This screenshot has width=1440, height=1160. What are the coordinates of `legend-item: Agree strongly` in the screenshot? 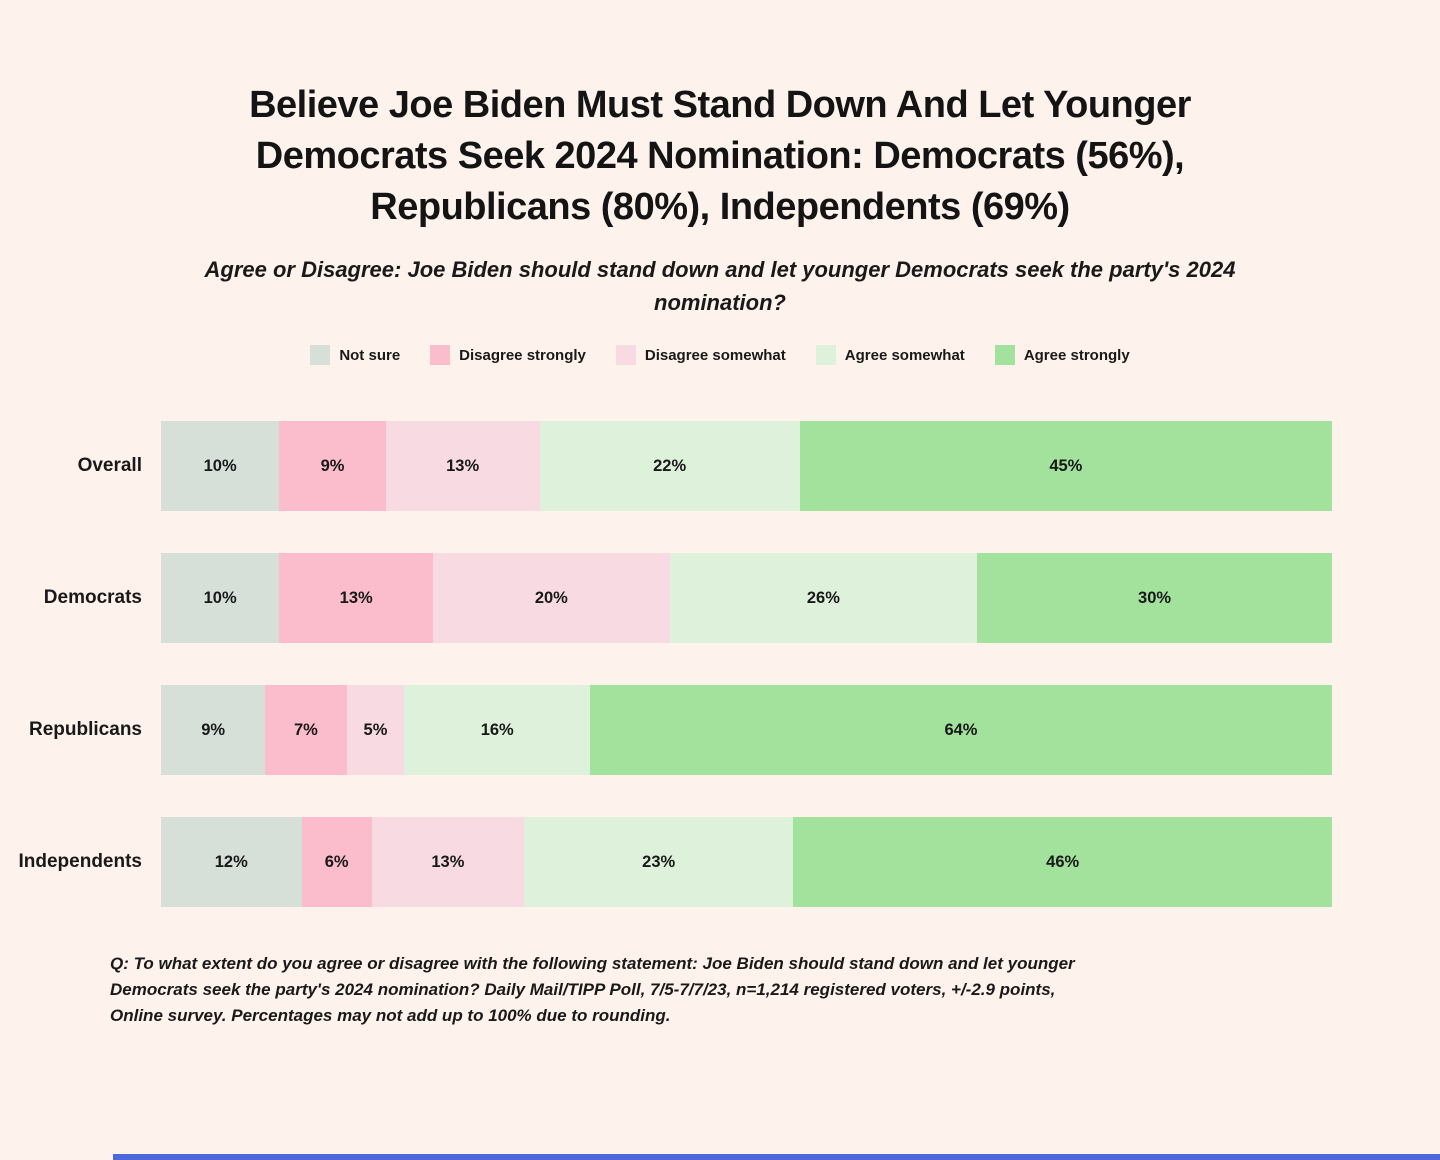 It's located at (1062, 355).